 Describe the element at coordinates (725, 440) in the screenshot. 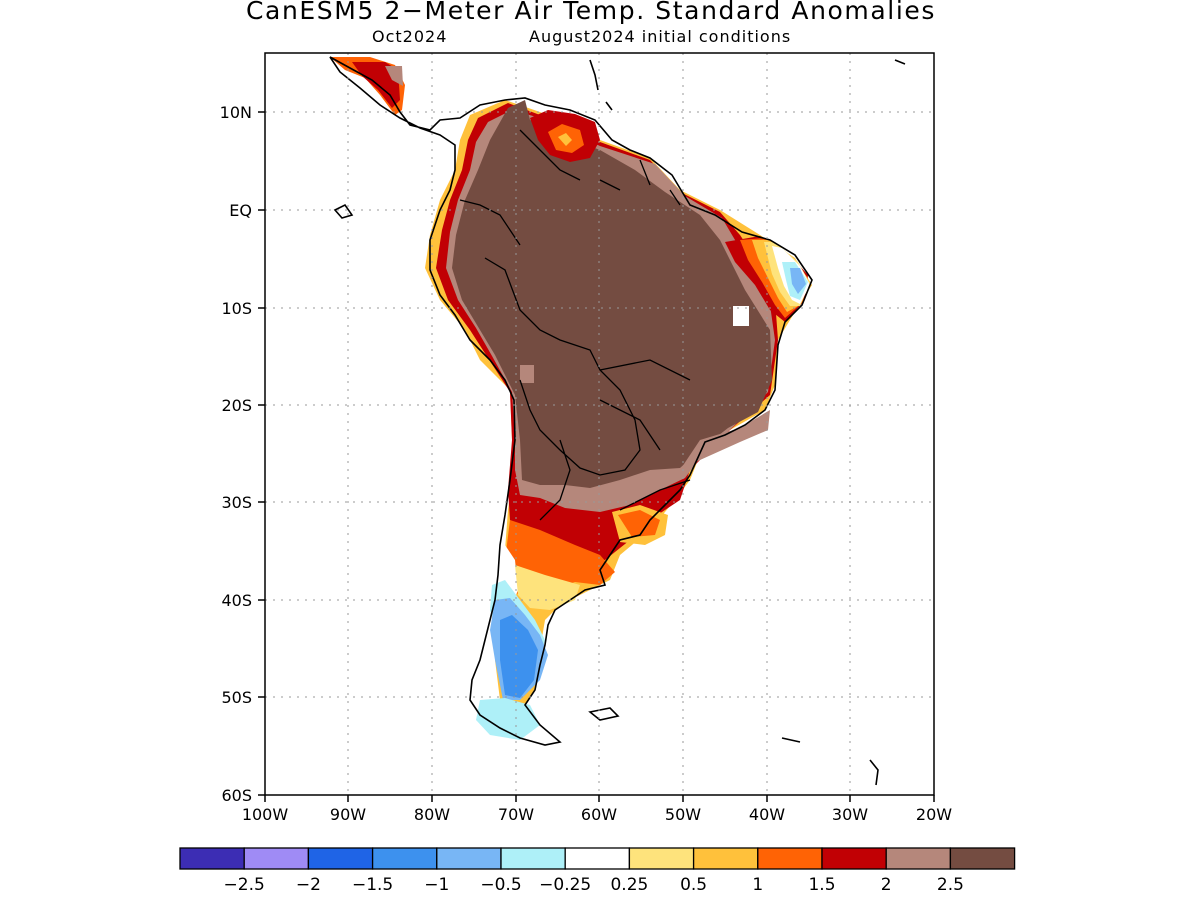

I see `se-coast-pink` at that location.